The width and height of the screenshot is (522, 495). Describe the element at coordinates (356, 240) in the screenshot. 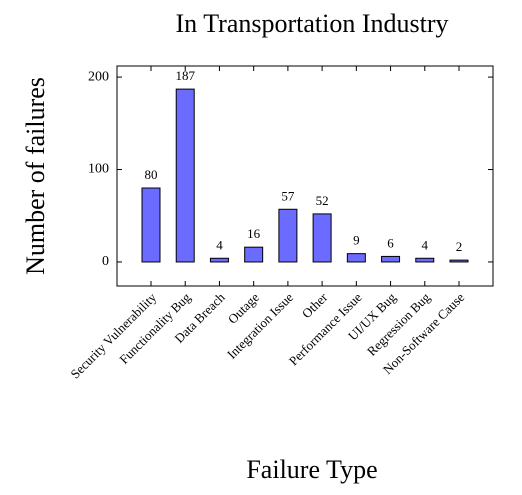

I see `value-label: 9` at that location.